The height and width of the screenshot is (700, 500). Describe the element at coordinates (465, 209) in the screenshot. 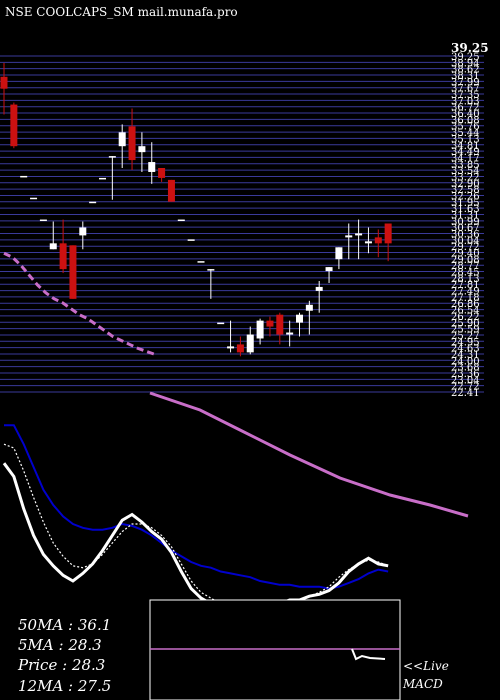

I see `price-tick-label: 31.63` at that location.